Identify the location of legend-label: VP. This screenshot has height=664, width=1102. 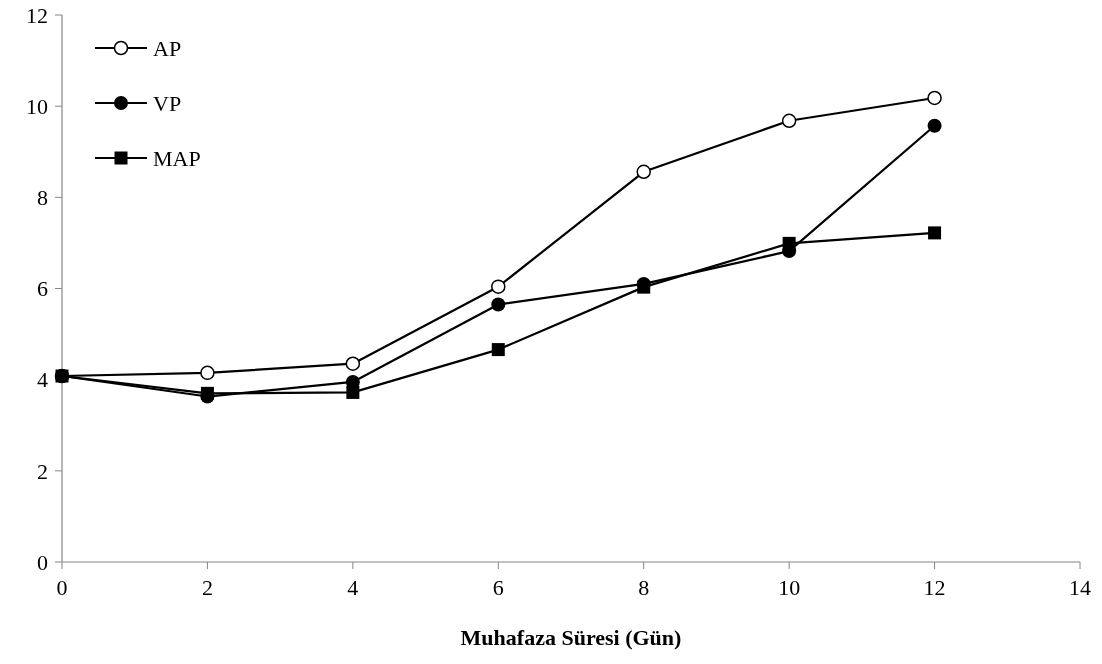
(167, 103).